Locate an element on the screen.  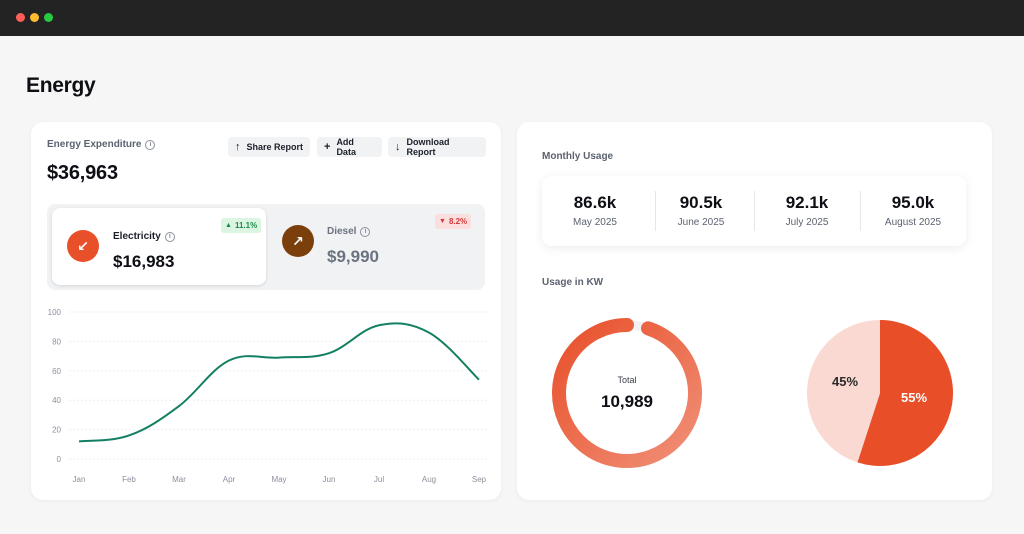
source-name-diesel: Diesel i is located at coordinates (349, 231).